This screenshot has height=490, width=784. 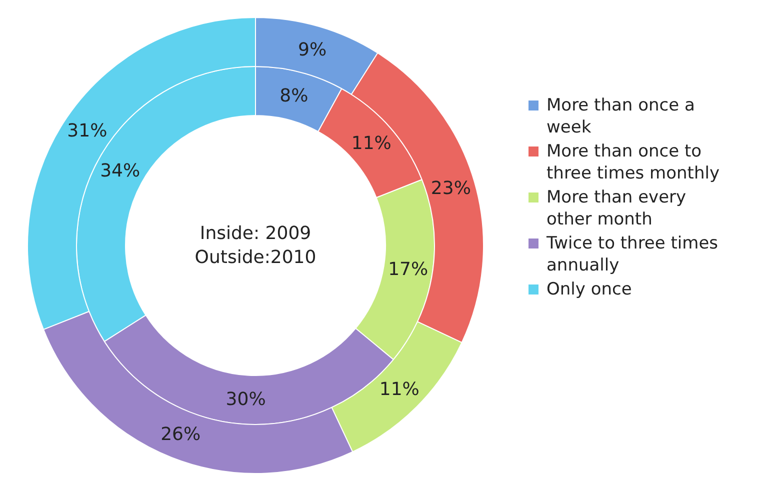 What do you see at coordinates (246, 399) in the screenshot?
I see `data-label: 30%` at bounding box center [246, 399].